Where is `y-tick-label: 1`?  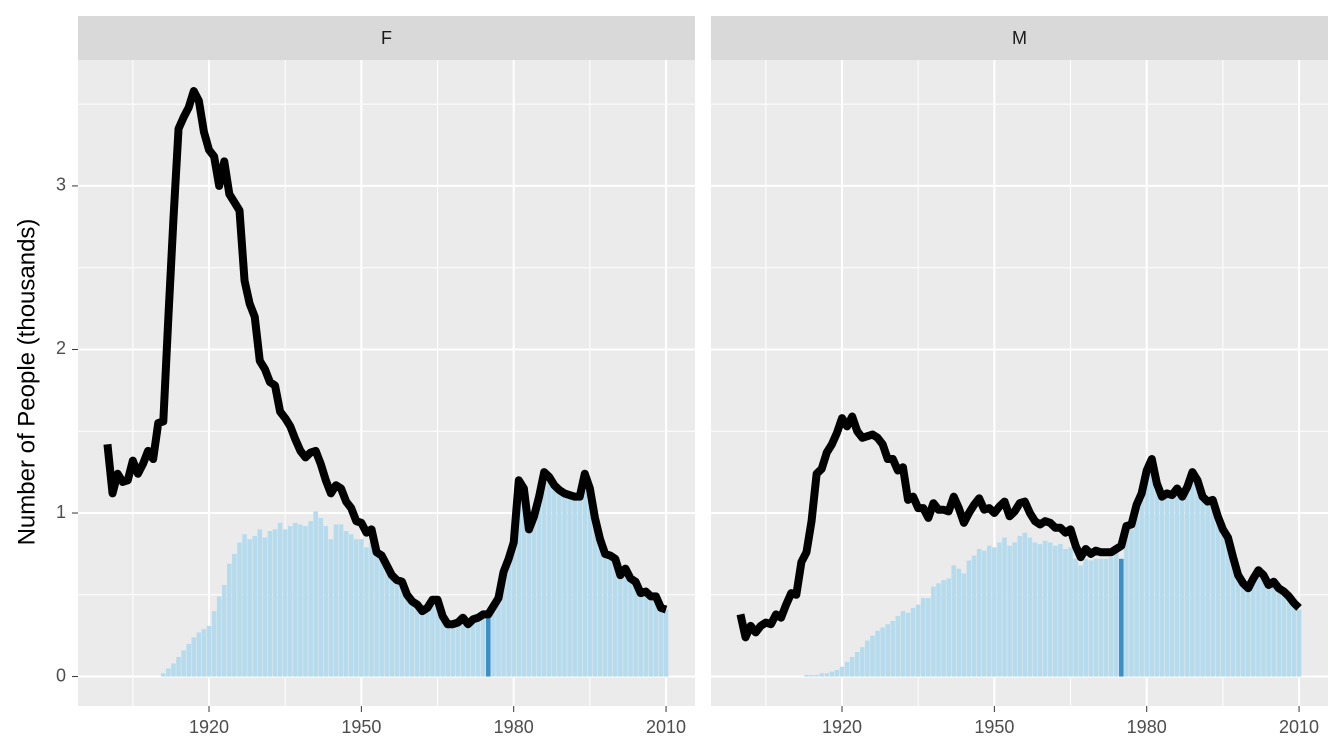
y-tick-label: 1 is located at coordinates (61, 512).